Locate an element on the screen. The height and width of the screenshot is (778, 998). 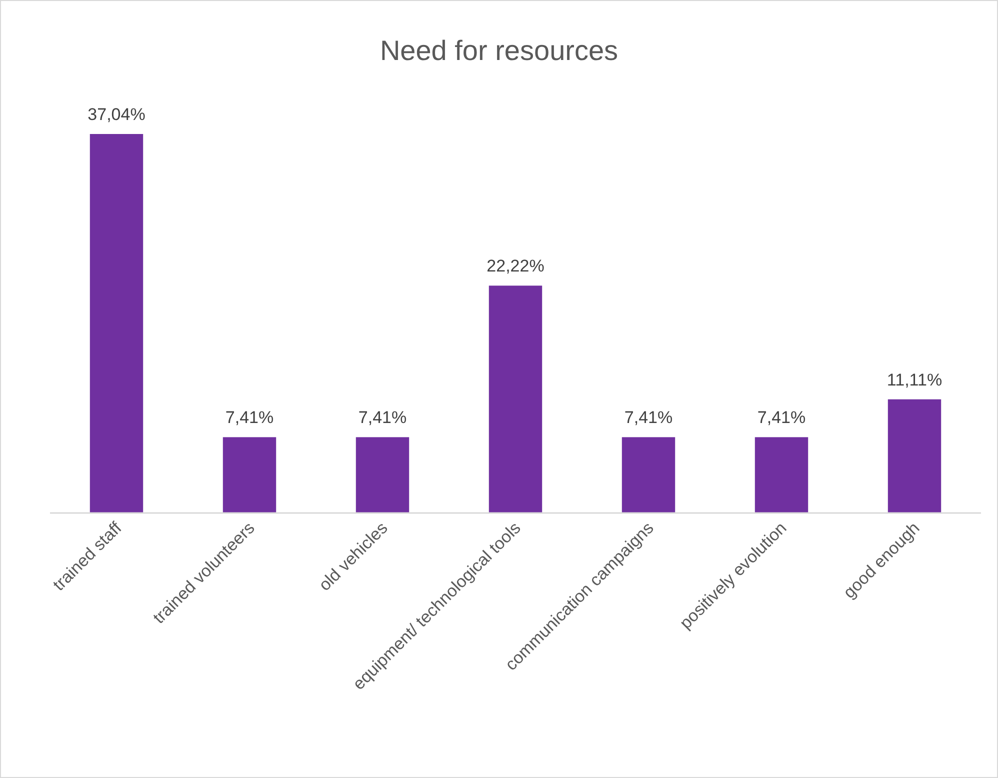
chart-title: Need for resources is located at coordinates (499, 50).